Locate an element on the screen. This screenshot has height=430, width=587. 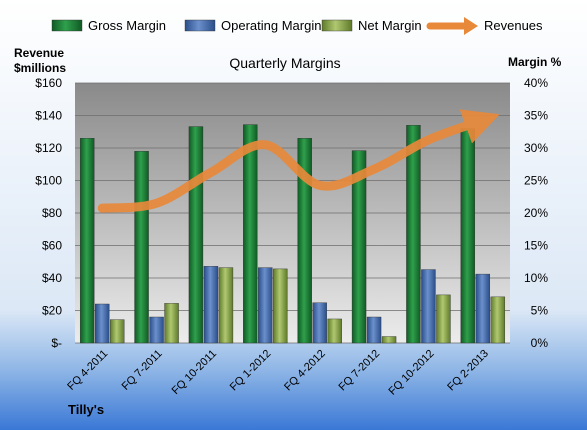
left-tick-label: $80 is located at coordinates (52, 213).